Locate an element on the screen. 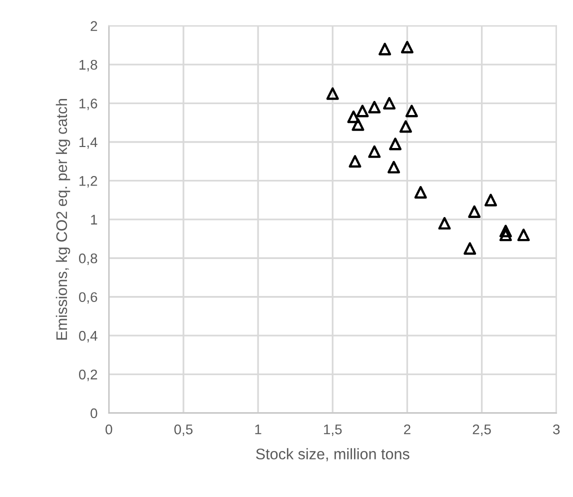  x-tick-label: 2,5 is located at coordinates (481, 430).